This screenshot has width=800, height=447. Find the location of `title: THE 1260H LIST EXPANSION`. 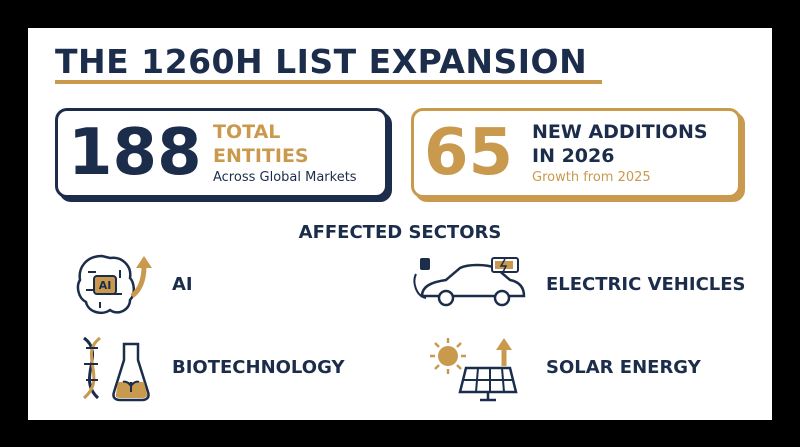

title: THE 1260H LIST EXPANSION is located at coordinates (321, 61).